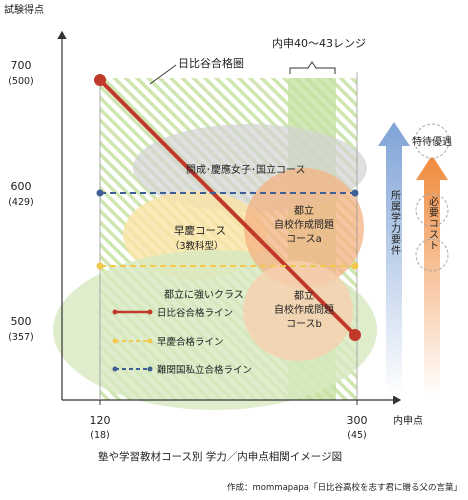 The height and width of the screenshot is (500, 468). I want to click on tokutai-circle, so click(432, 141).